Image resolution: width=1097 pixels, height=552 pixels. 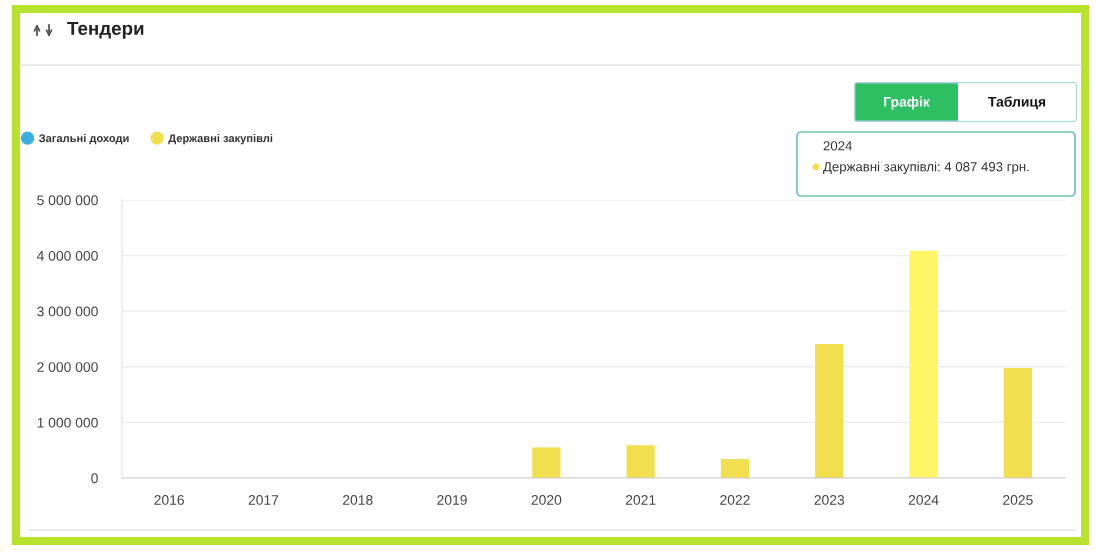 I want to click on x-tick-label: 2020, so click(x=546, y=500).